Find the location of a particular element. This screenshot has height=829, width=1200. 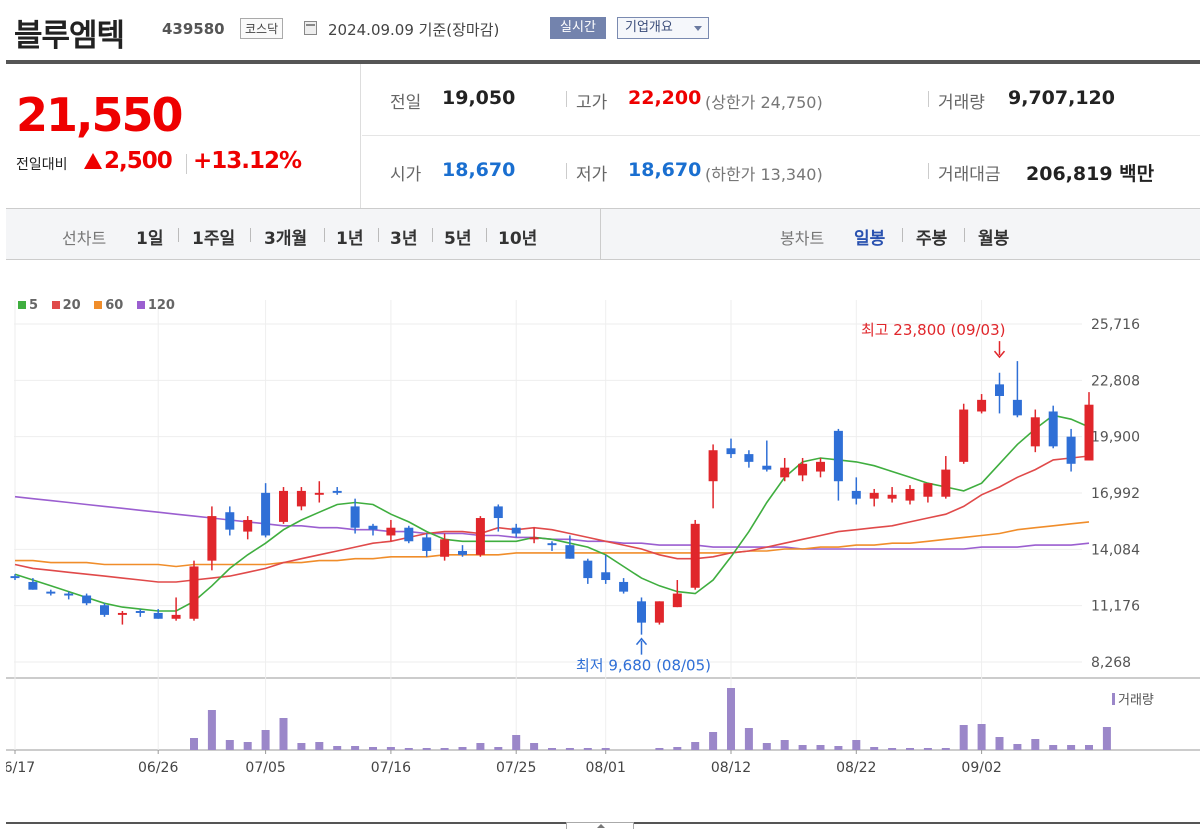

candle-monthly: 월봉 is located at coordinates (994, 239).